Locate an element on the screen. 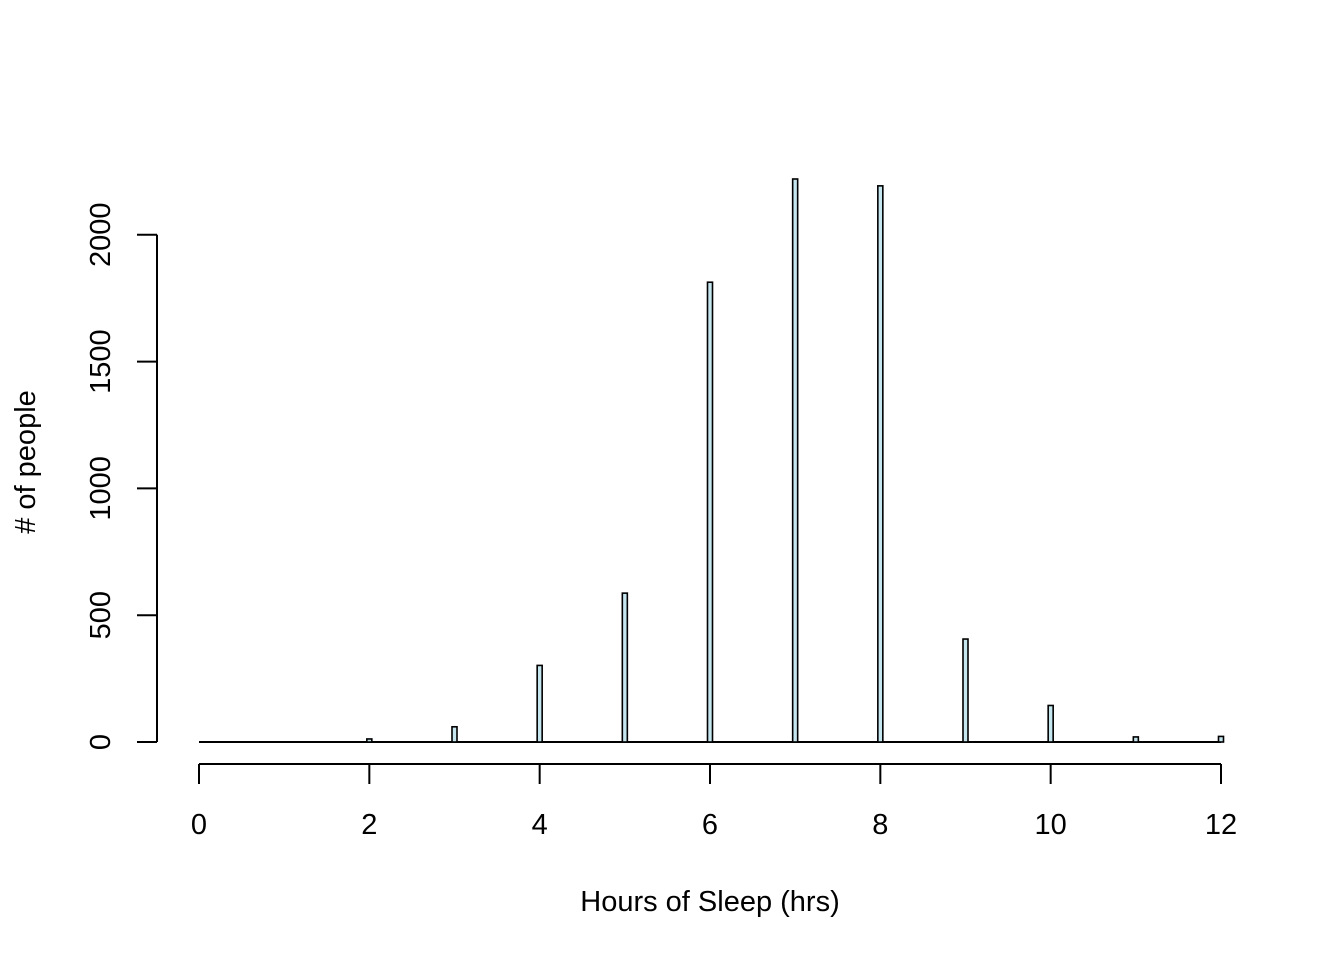 The height and width of the screenshot is (960, 1344). x-tick-label-6: 6 is located at coordinates (710, 825).